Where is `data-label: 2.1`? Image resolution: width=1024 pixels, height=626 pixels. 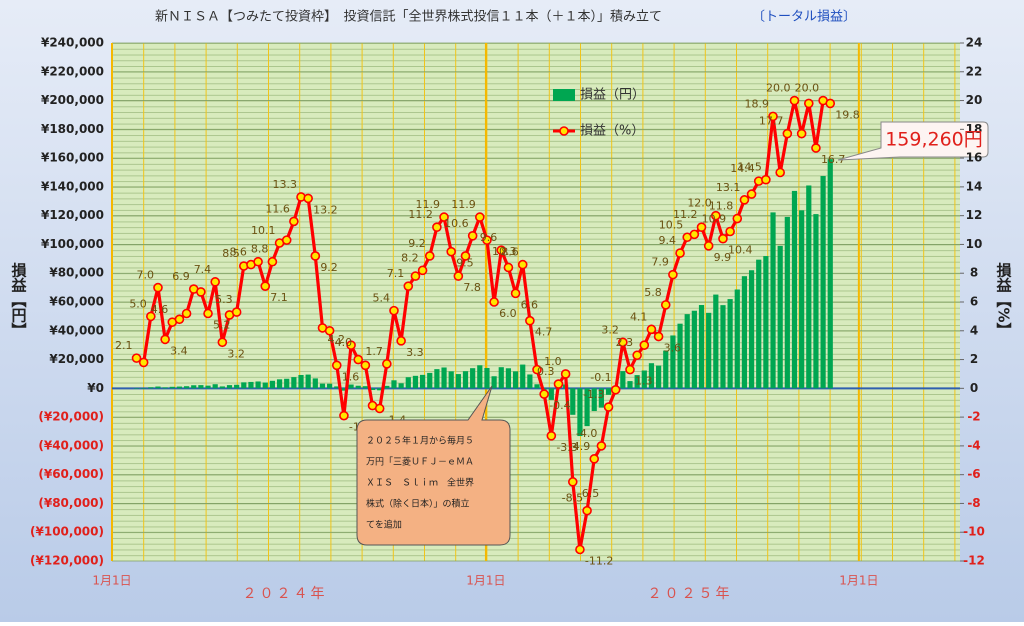
data-label: 2.1 is located at coordinates (124, 345).